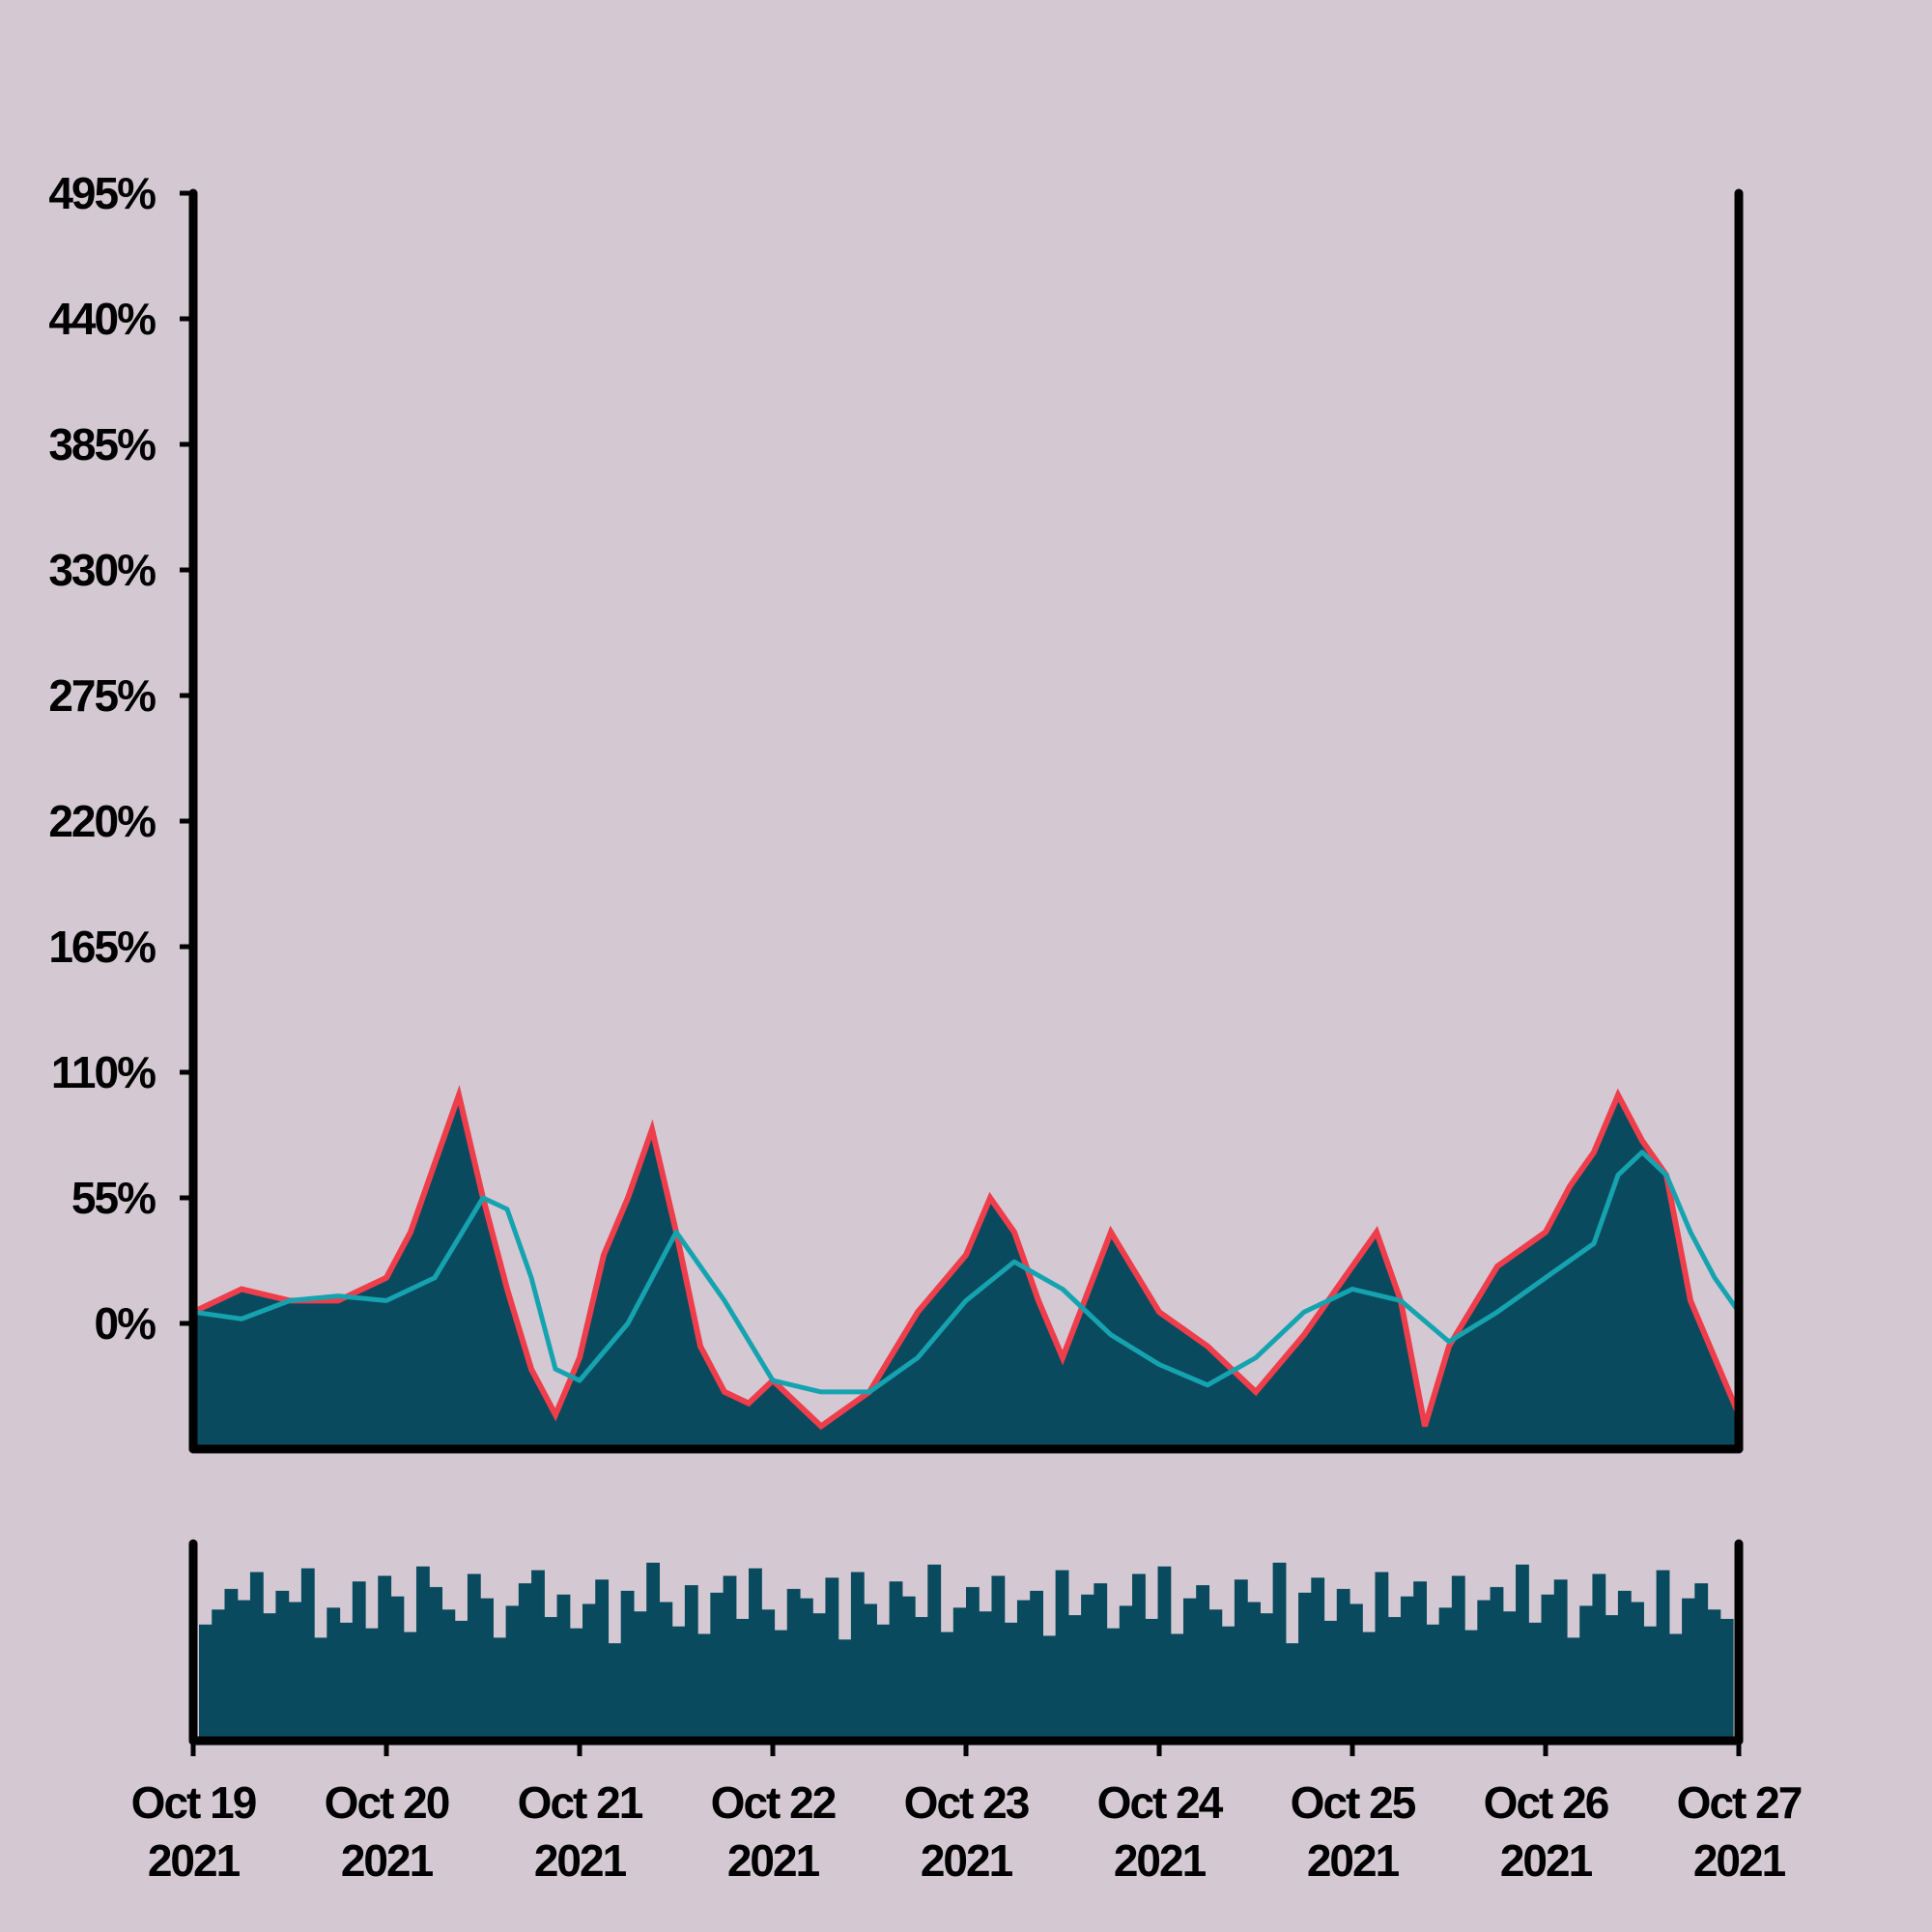  I want to click on x-tick-label-date: Oct 27, so click(1739, 1802).